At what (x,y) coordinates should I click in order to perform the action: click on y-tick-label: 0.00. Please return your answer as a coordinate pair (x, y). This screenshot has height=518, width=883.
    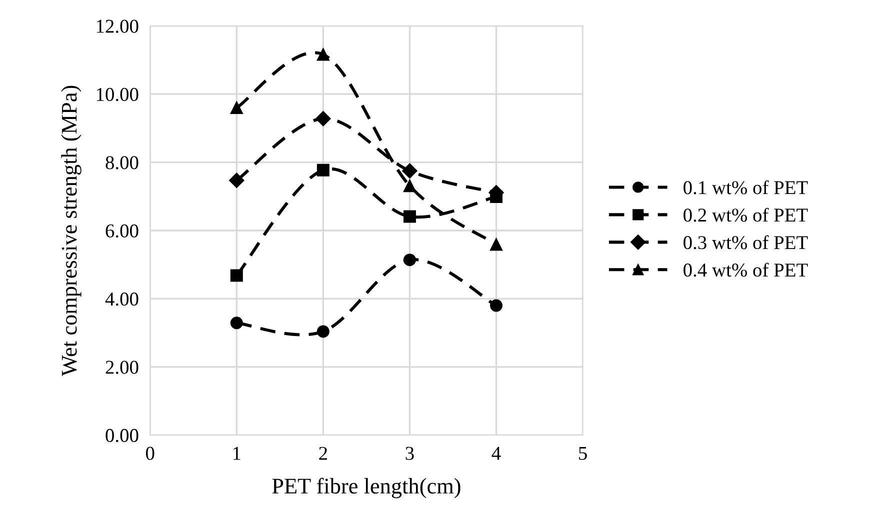
    Looking at the image, I should click on (122, 435).